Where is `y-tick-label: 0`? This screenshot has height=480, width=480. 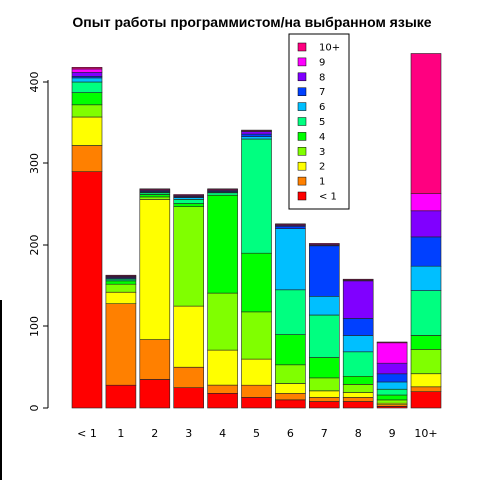
y-tick-label: 0 is located at coordinates (34, 408).